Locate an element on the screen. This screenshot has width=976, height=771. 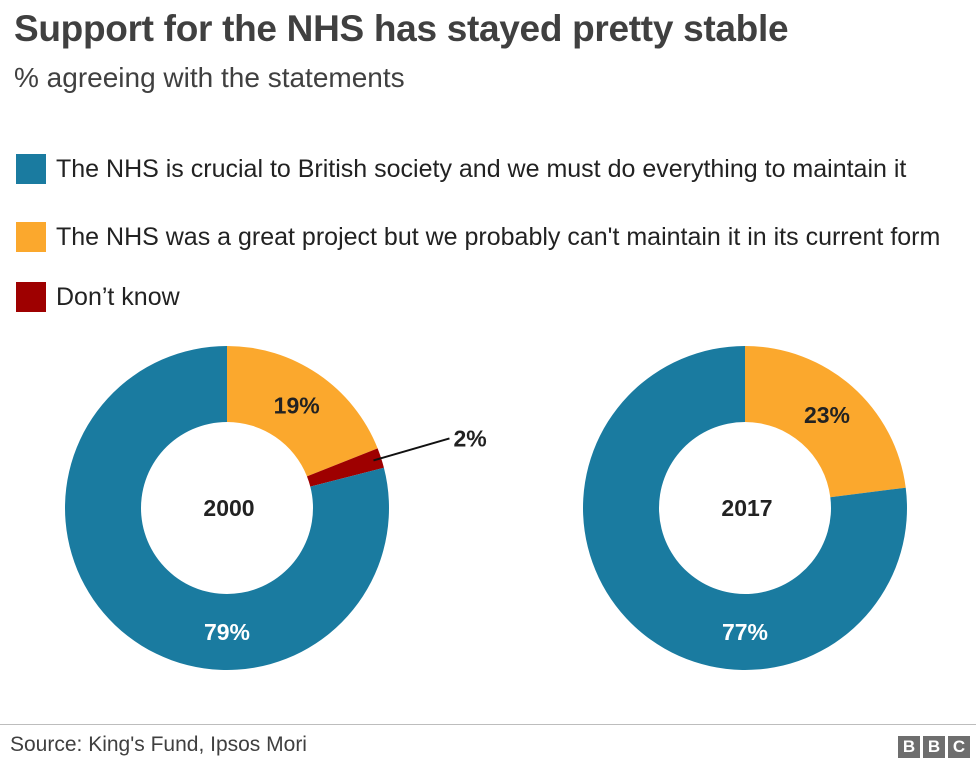
donut-2000-slice-great-project is located at coordinates (302, 411).